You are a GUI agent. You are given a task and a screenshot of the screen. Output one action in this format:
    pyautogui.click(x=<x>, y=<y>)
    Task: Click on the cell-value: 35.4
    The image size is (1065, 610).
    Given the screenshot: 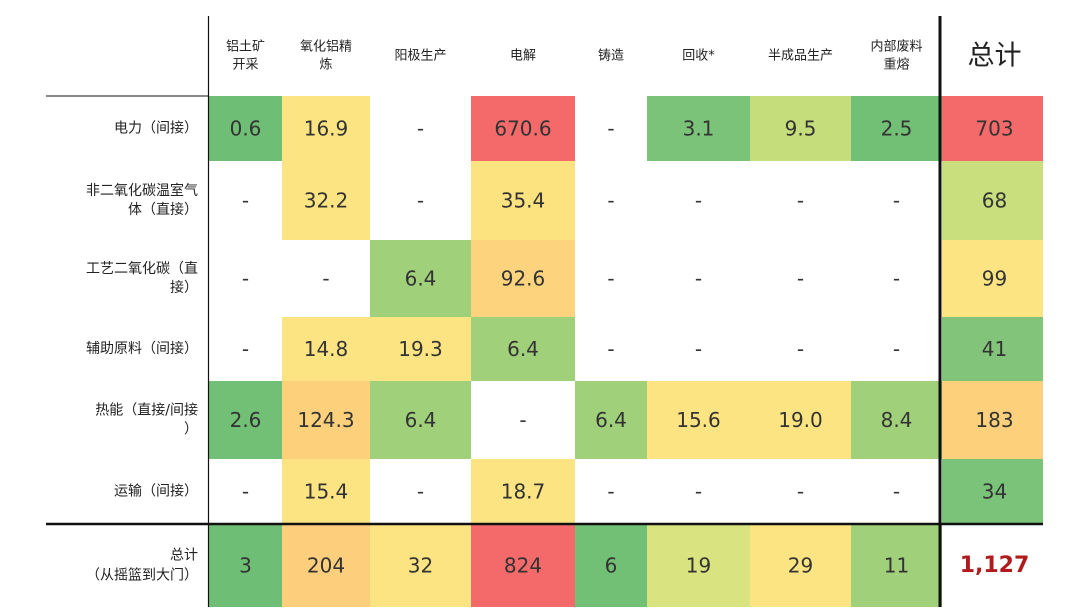 What is the action you would take?
    pyautogui.click(x=523, y=201)
    